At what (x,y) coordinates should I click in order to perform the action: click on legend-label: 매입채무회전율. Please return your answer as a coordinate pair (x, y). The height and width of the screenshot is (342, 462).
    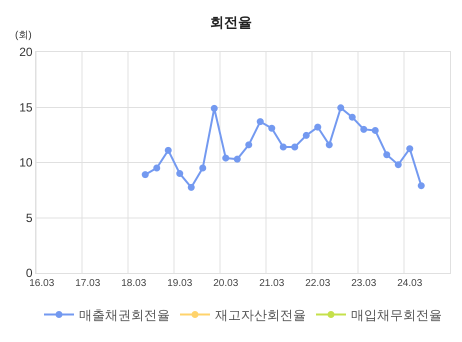
    Looking at the image, I should click on (396, 315).